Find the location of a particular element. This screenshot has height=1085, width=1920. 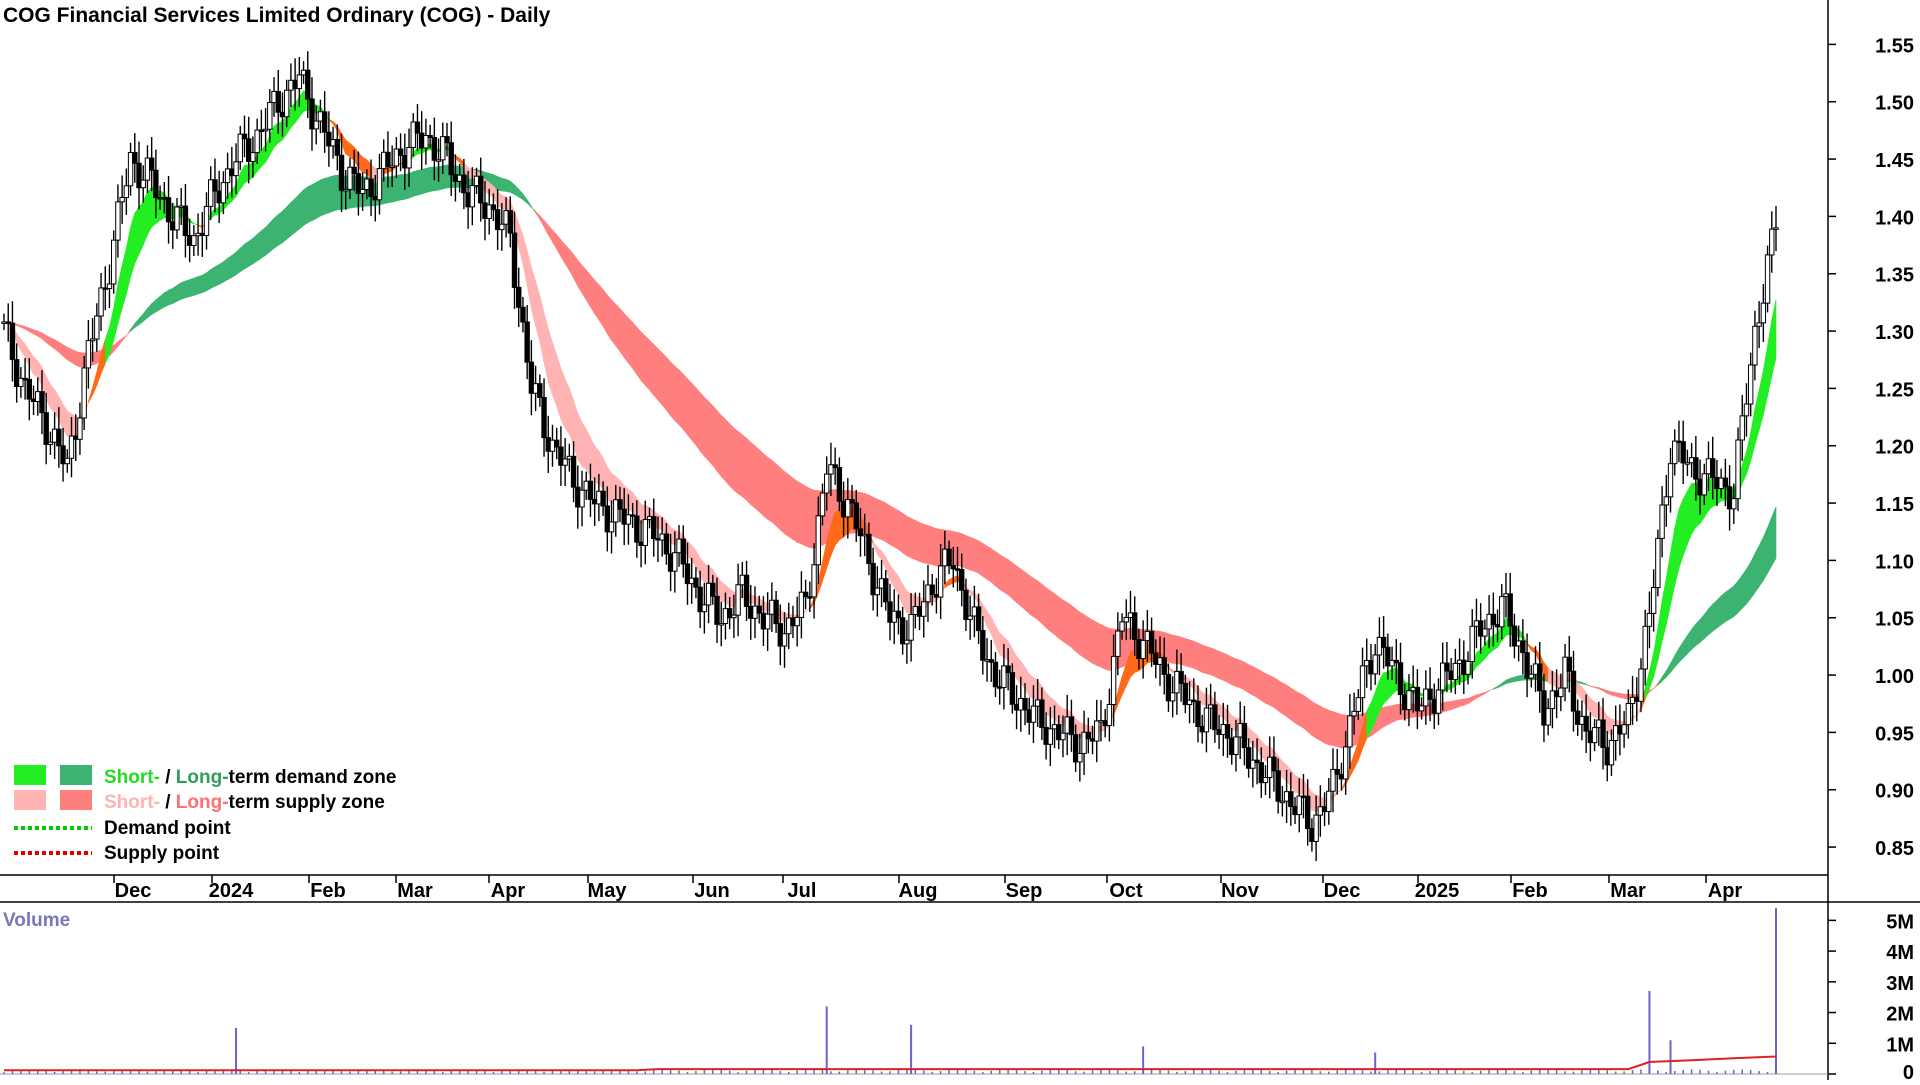

price-tick-label: 1.30 is located at coordinates (1894, 333).